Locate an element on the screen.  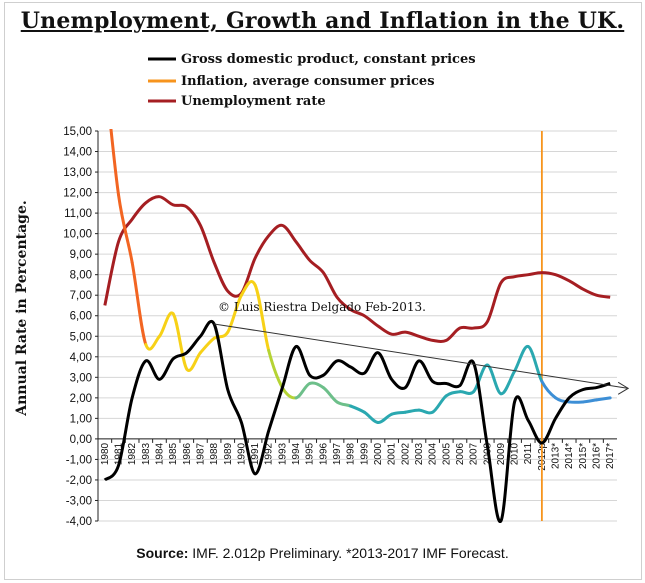
x-tick-label: 1990 is located at coordinates (241, 453).